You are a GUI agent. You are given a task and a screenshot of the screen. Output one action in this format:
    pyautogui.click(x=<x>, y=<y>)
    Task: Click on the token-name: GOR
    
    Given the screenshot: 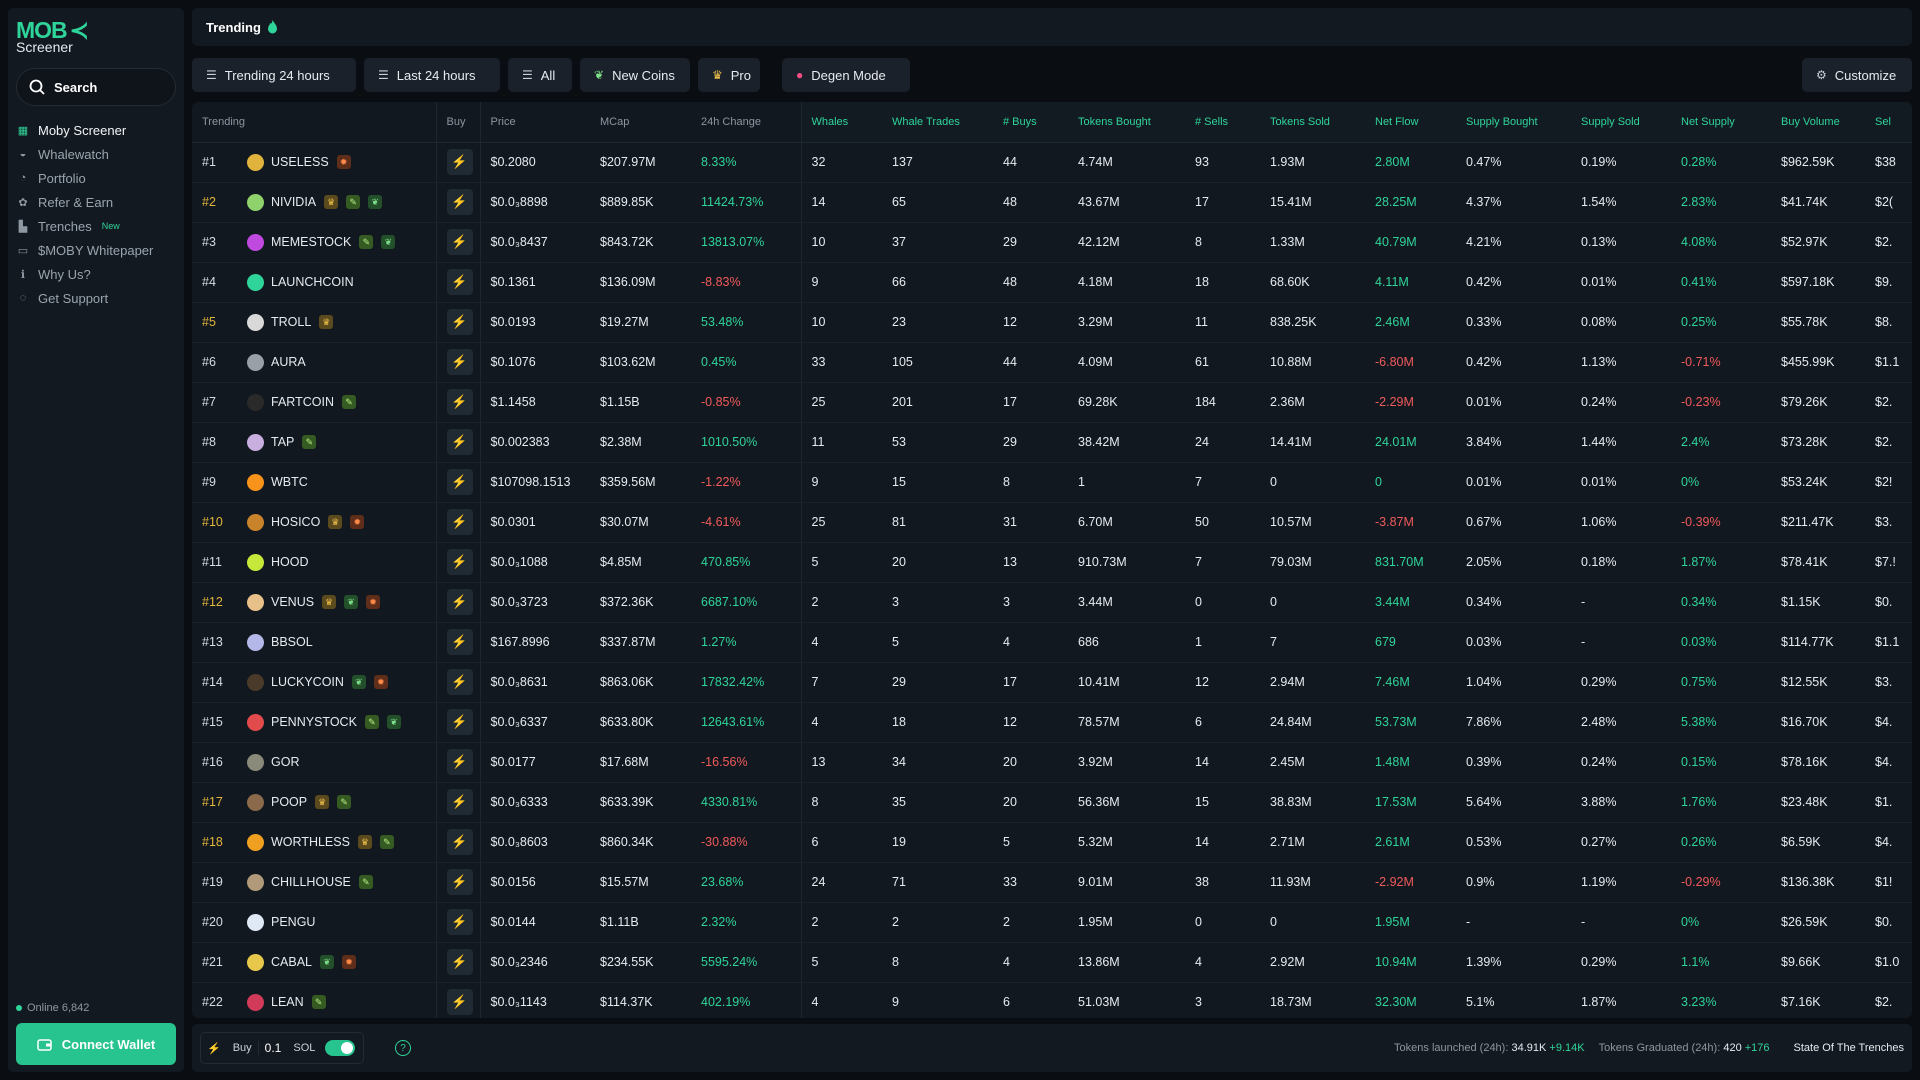 What is the action you would take?
    pyautogui.click(x=285, y=762)
    